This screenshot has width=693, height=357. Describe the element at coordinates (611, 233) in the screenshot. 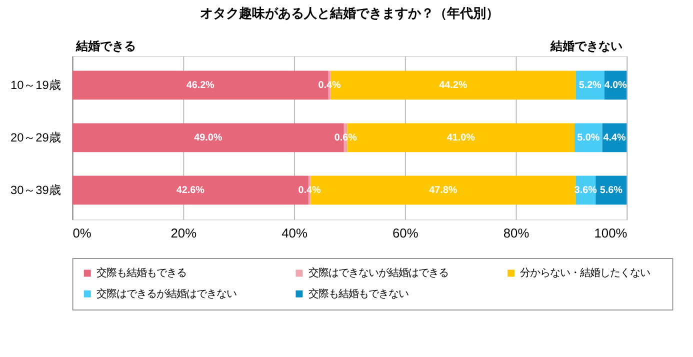

I see `x-tick-label: 100%` at that location.